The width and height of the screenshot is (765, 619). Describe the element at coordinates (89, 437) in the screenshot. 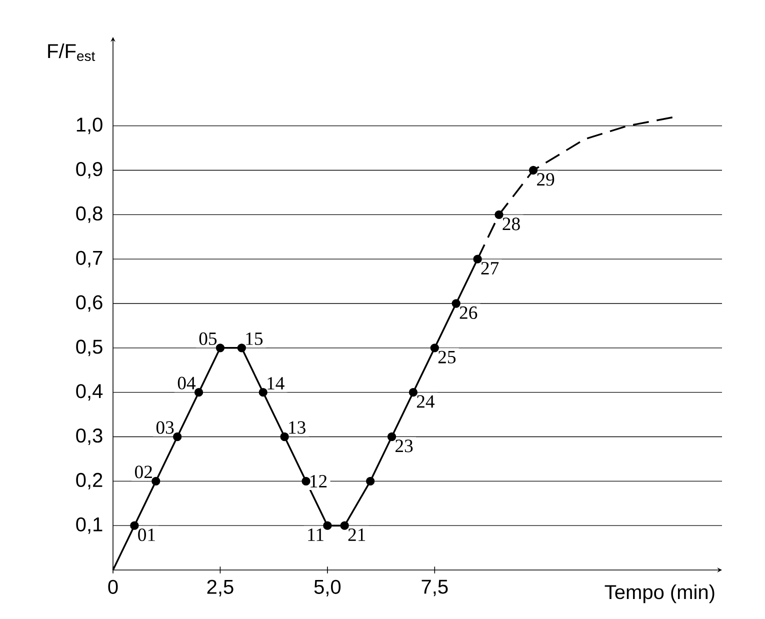

I see `y-tick-label: 0,3` at that location.